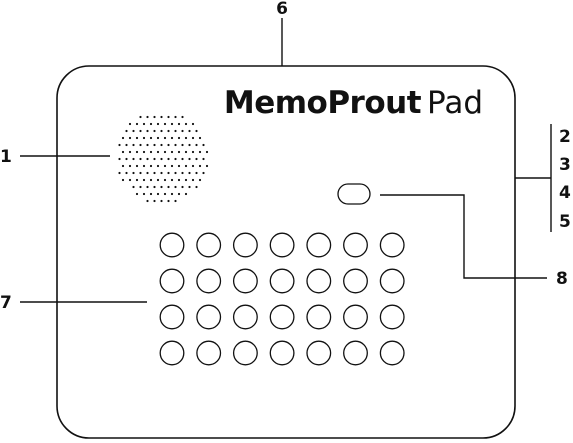 The image size is (573, 443). What do you see at coordinates (323, 103) in the screenshot?
I see `brand-name-bold: MemoProut` at bounding box center [323, 103].